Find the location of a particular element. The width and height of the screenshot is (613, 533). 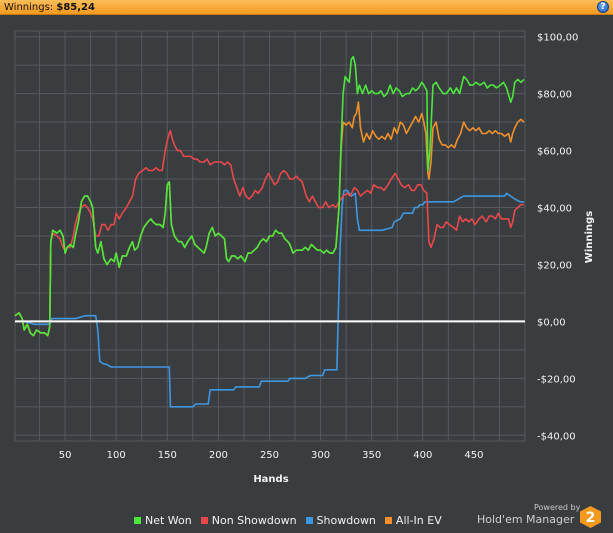

x-tick-label: 400 is located at coordinates (422, 455).